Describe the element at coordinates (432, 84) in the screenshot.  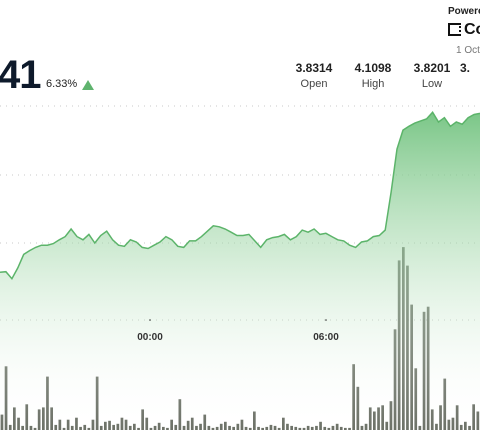
I see `stat-low-label: Low` at that location.